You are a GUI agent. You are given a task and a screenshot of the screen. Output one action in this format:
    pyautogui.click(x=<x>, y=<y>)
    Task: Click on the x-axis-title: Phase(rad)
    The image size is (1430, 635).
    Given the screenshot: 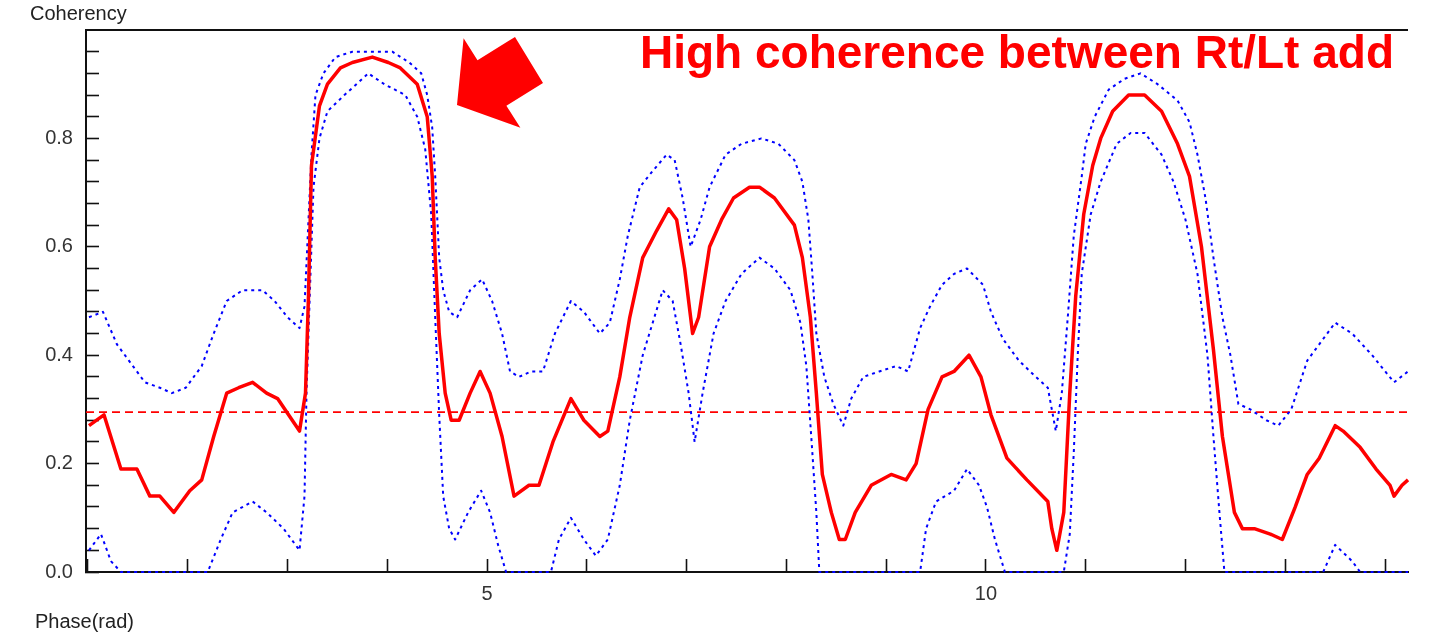 What is the action you would take?
    pyautogui.click(x=84, y=620)
    